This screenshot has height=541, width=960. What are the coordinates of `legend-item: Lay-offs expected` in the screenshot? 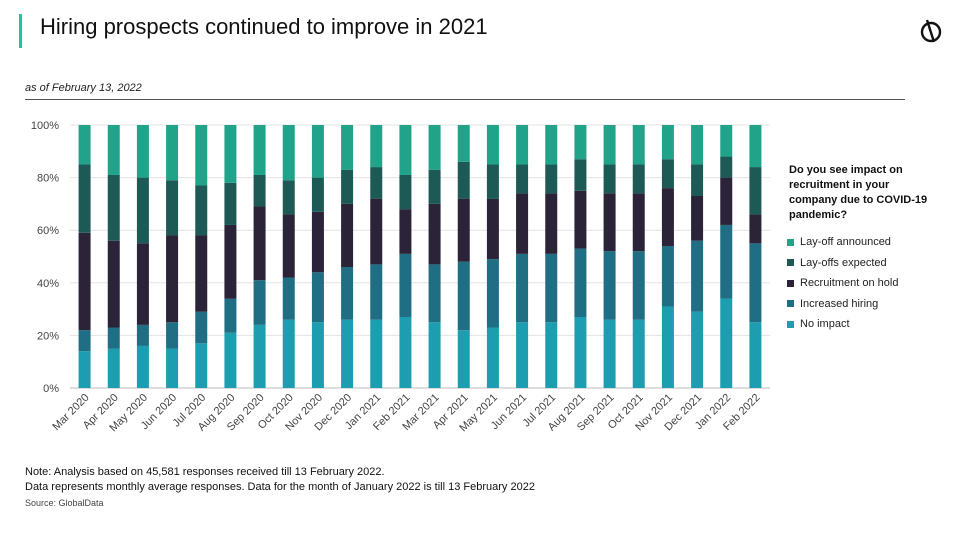 It's located at (842, 263).